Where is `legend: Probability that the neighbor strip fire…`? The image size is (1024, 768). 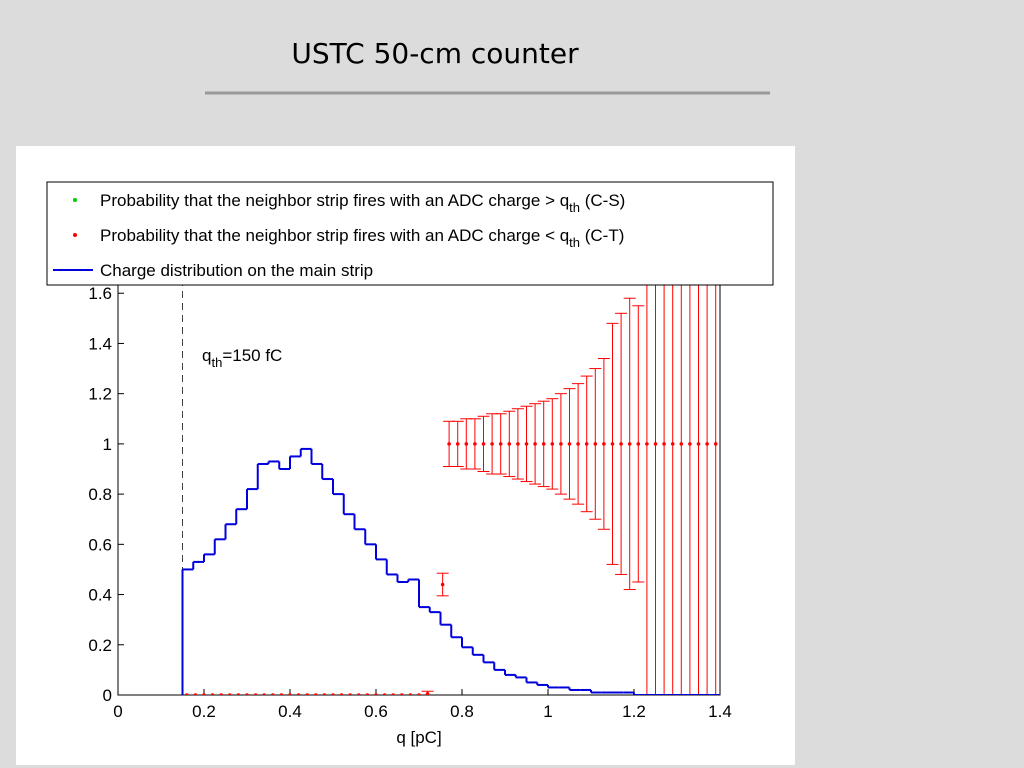 legend: Probability that the neighbor strip fire… is located at coordinates (410, 233).